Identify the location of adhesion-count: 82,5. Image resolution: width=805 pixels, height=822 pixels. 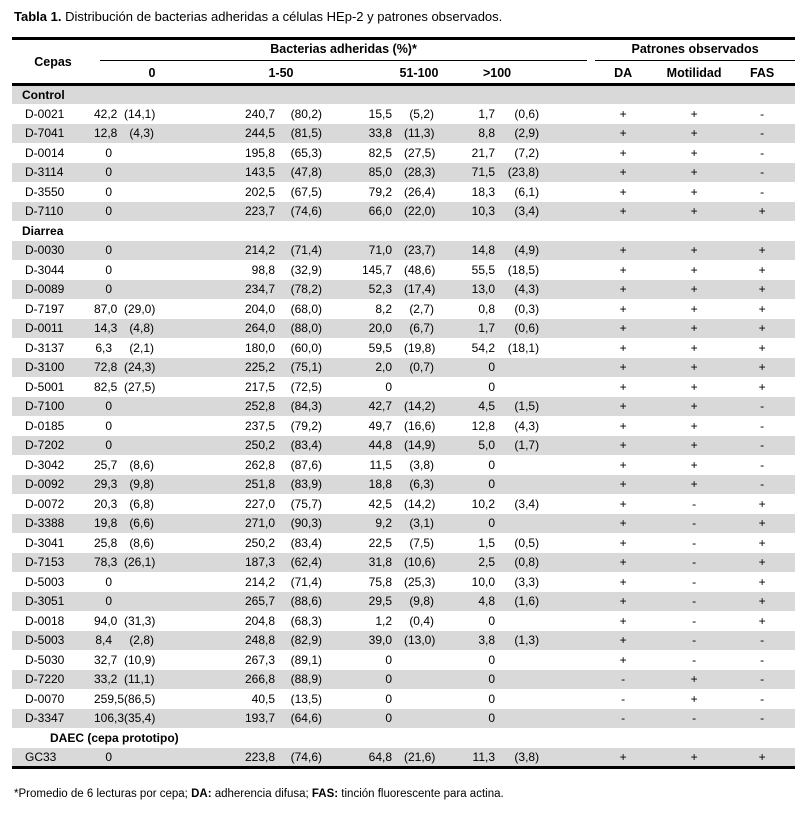
(106, 386).